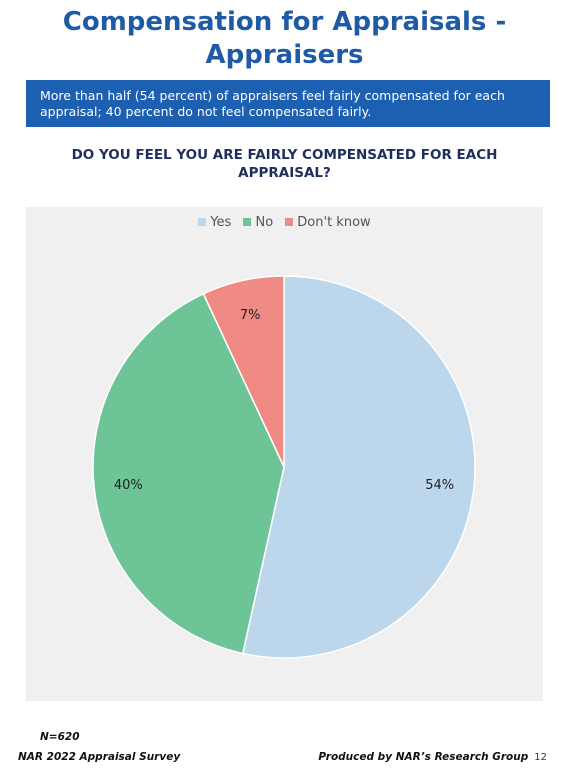 This screenshot has height=768, width=569. I want to click on legend-item-dont-know: Don't know, so click(328, 222).